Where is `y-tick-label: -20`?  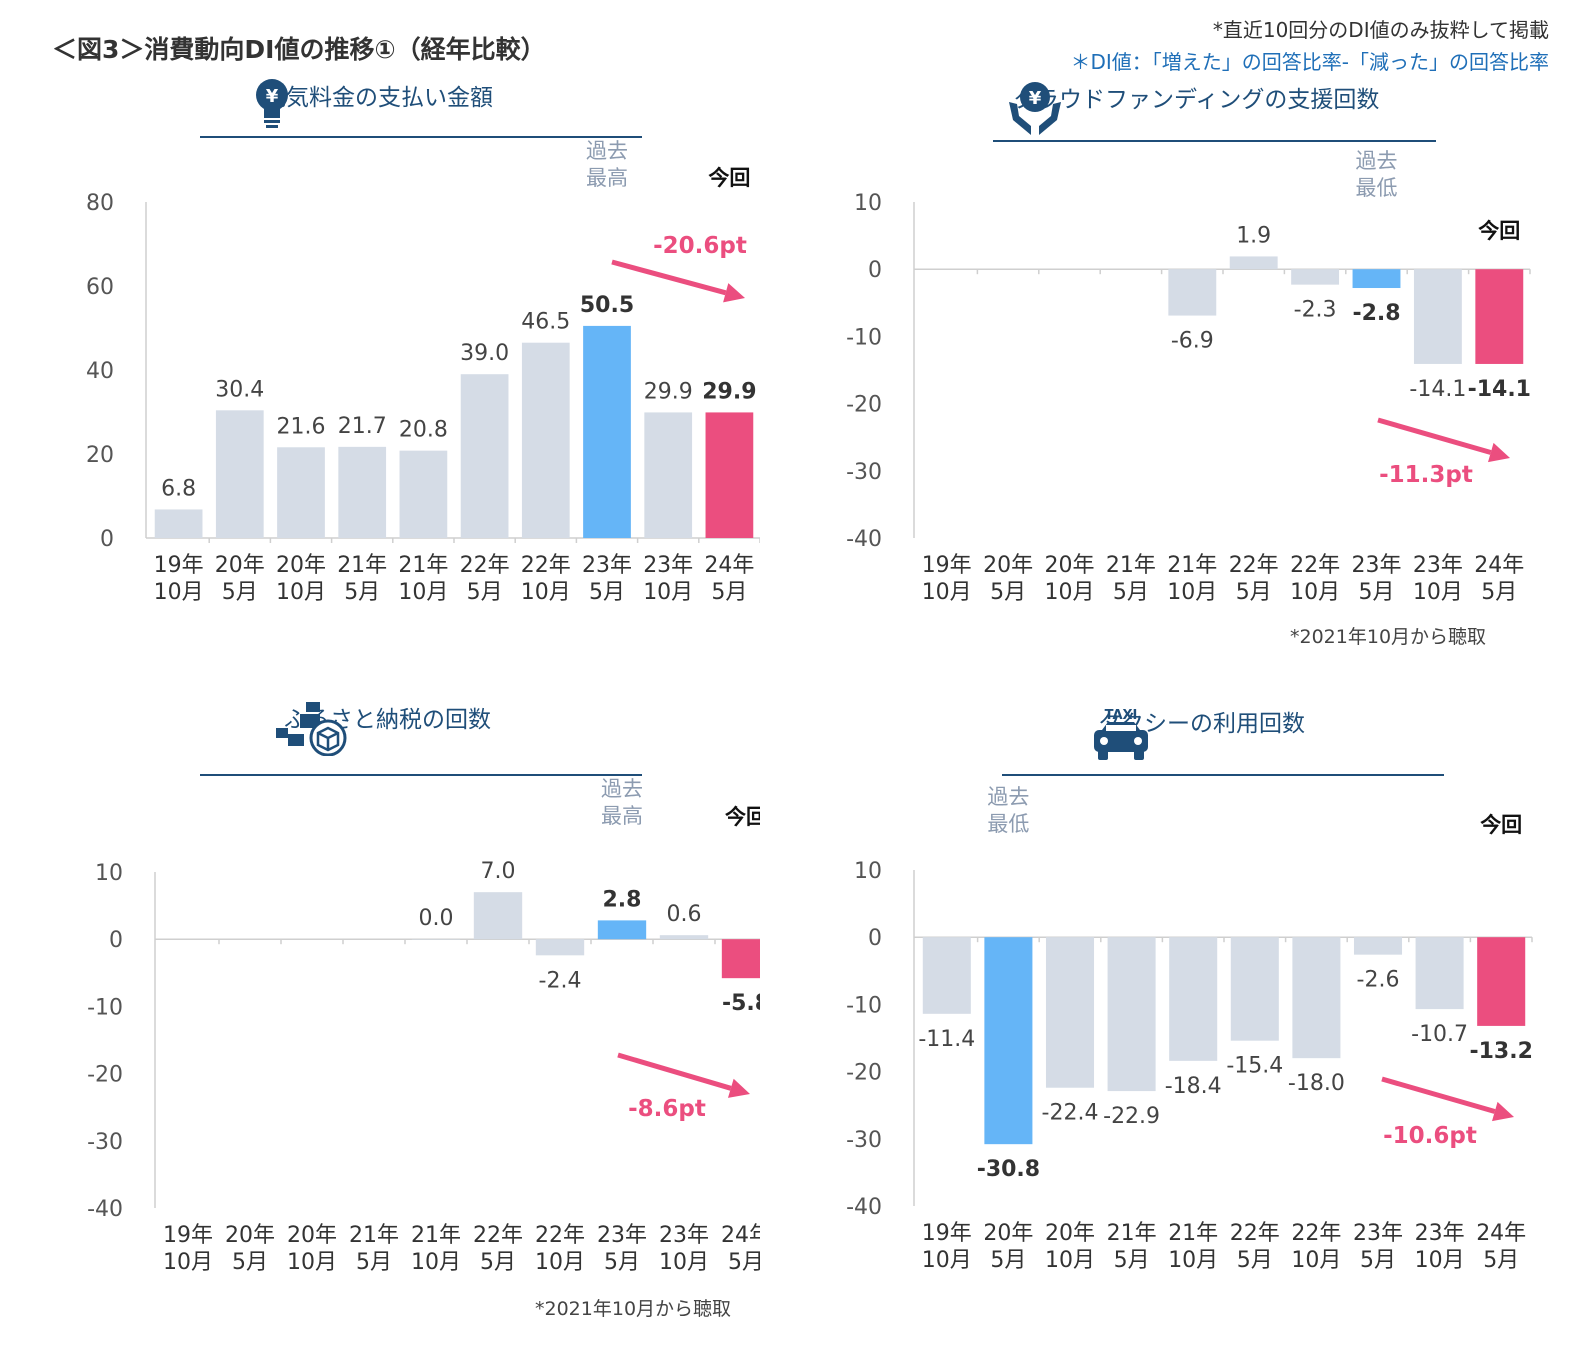 y-tick-label: -20 is located at coordinates (864, 405).